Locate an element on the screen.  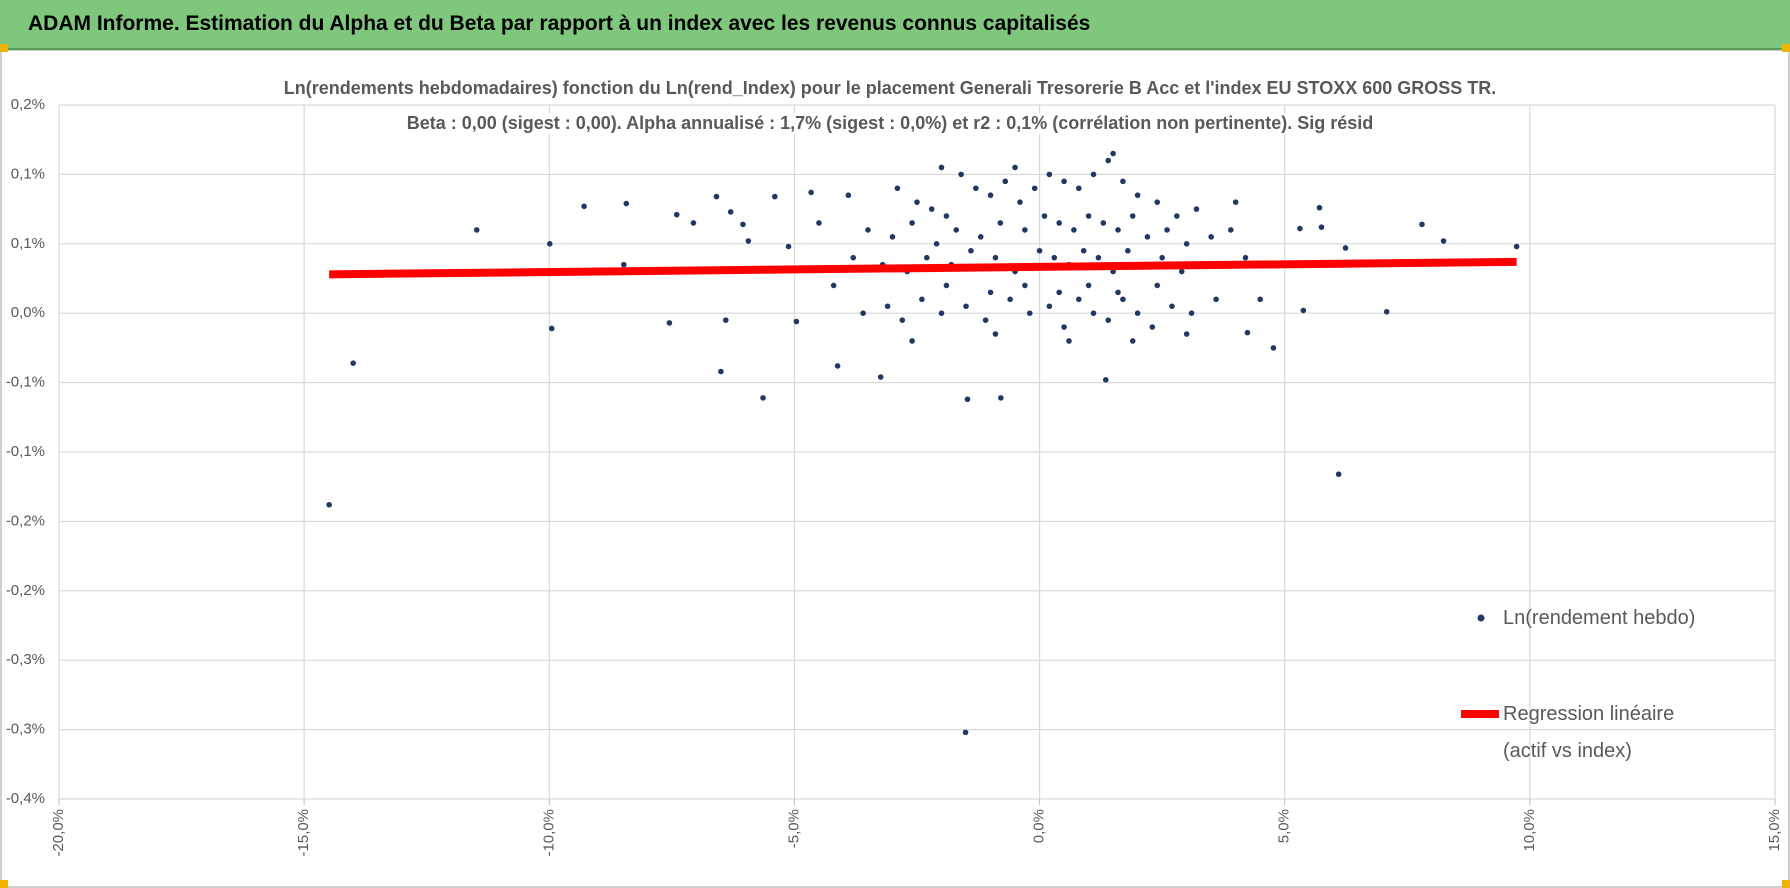
legend-marker is located at coordinates (1481, 618).